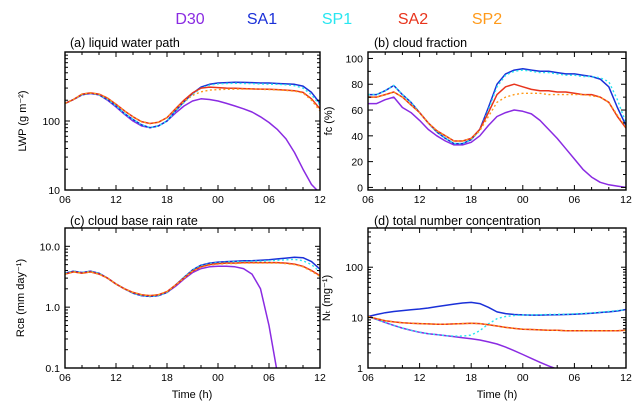  What do you see at coordinates (523, 200) in the screenshot?
I see `panel-b-xtick-label: 00` at bounding box center [523, 200].